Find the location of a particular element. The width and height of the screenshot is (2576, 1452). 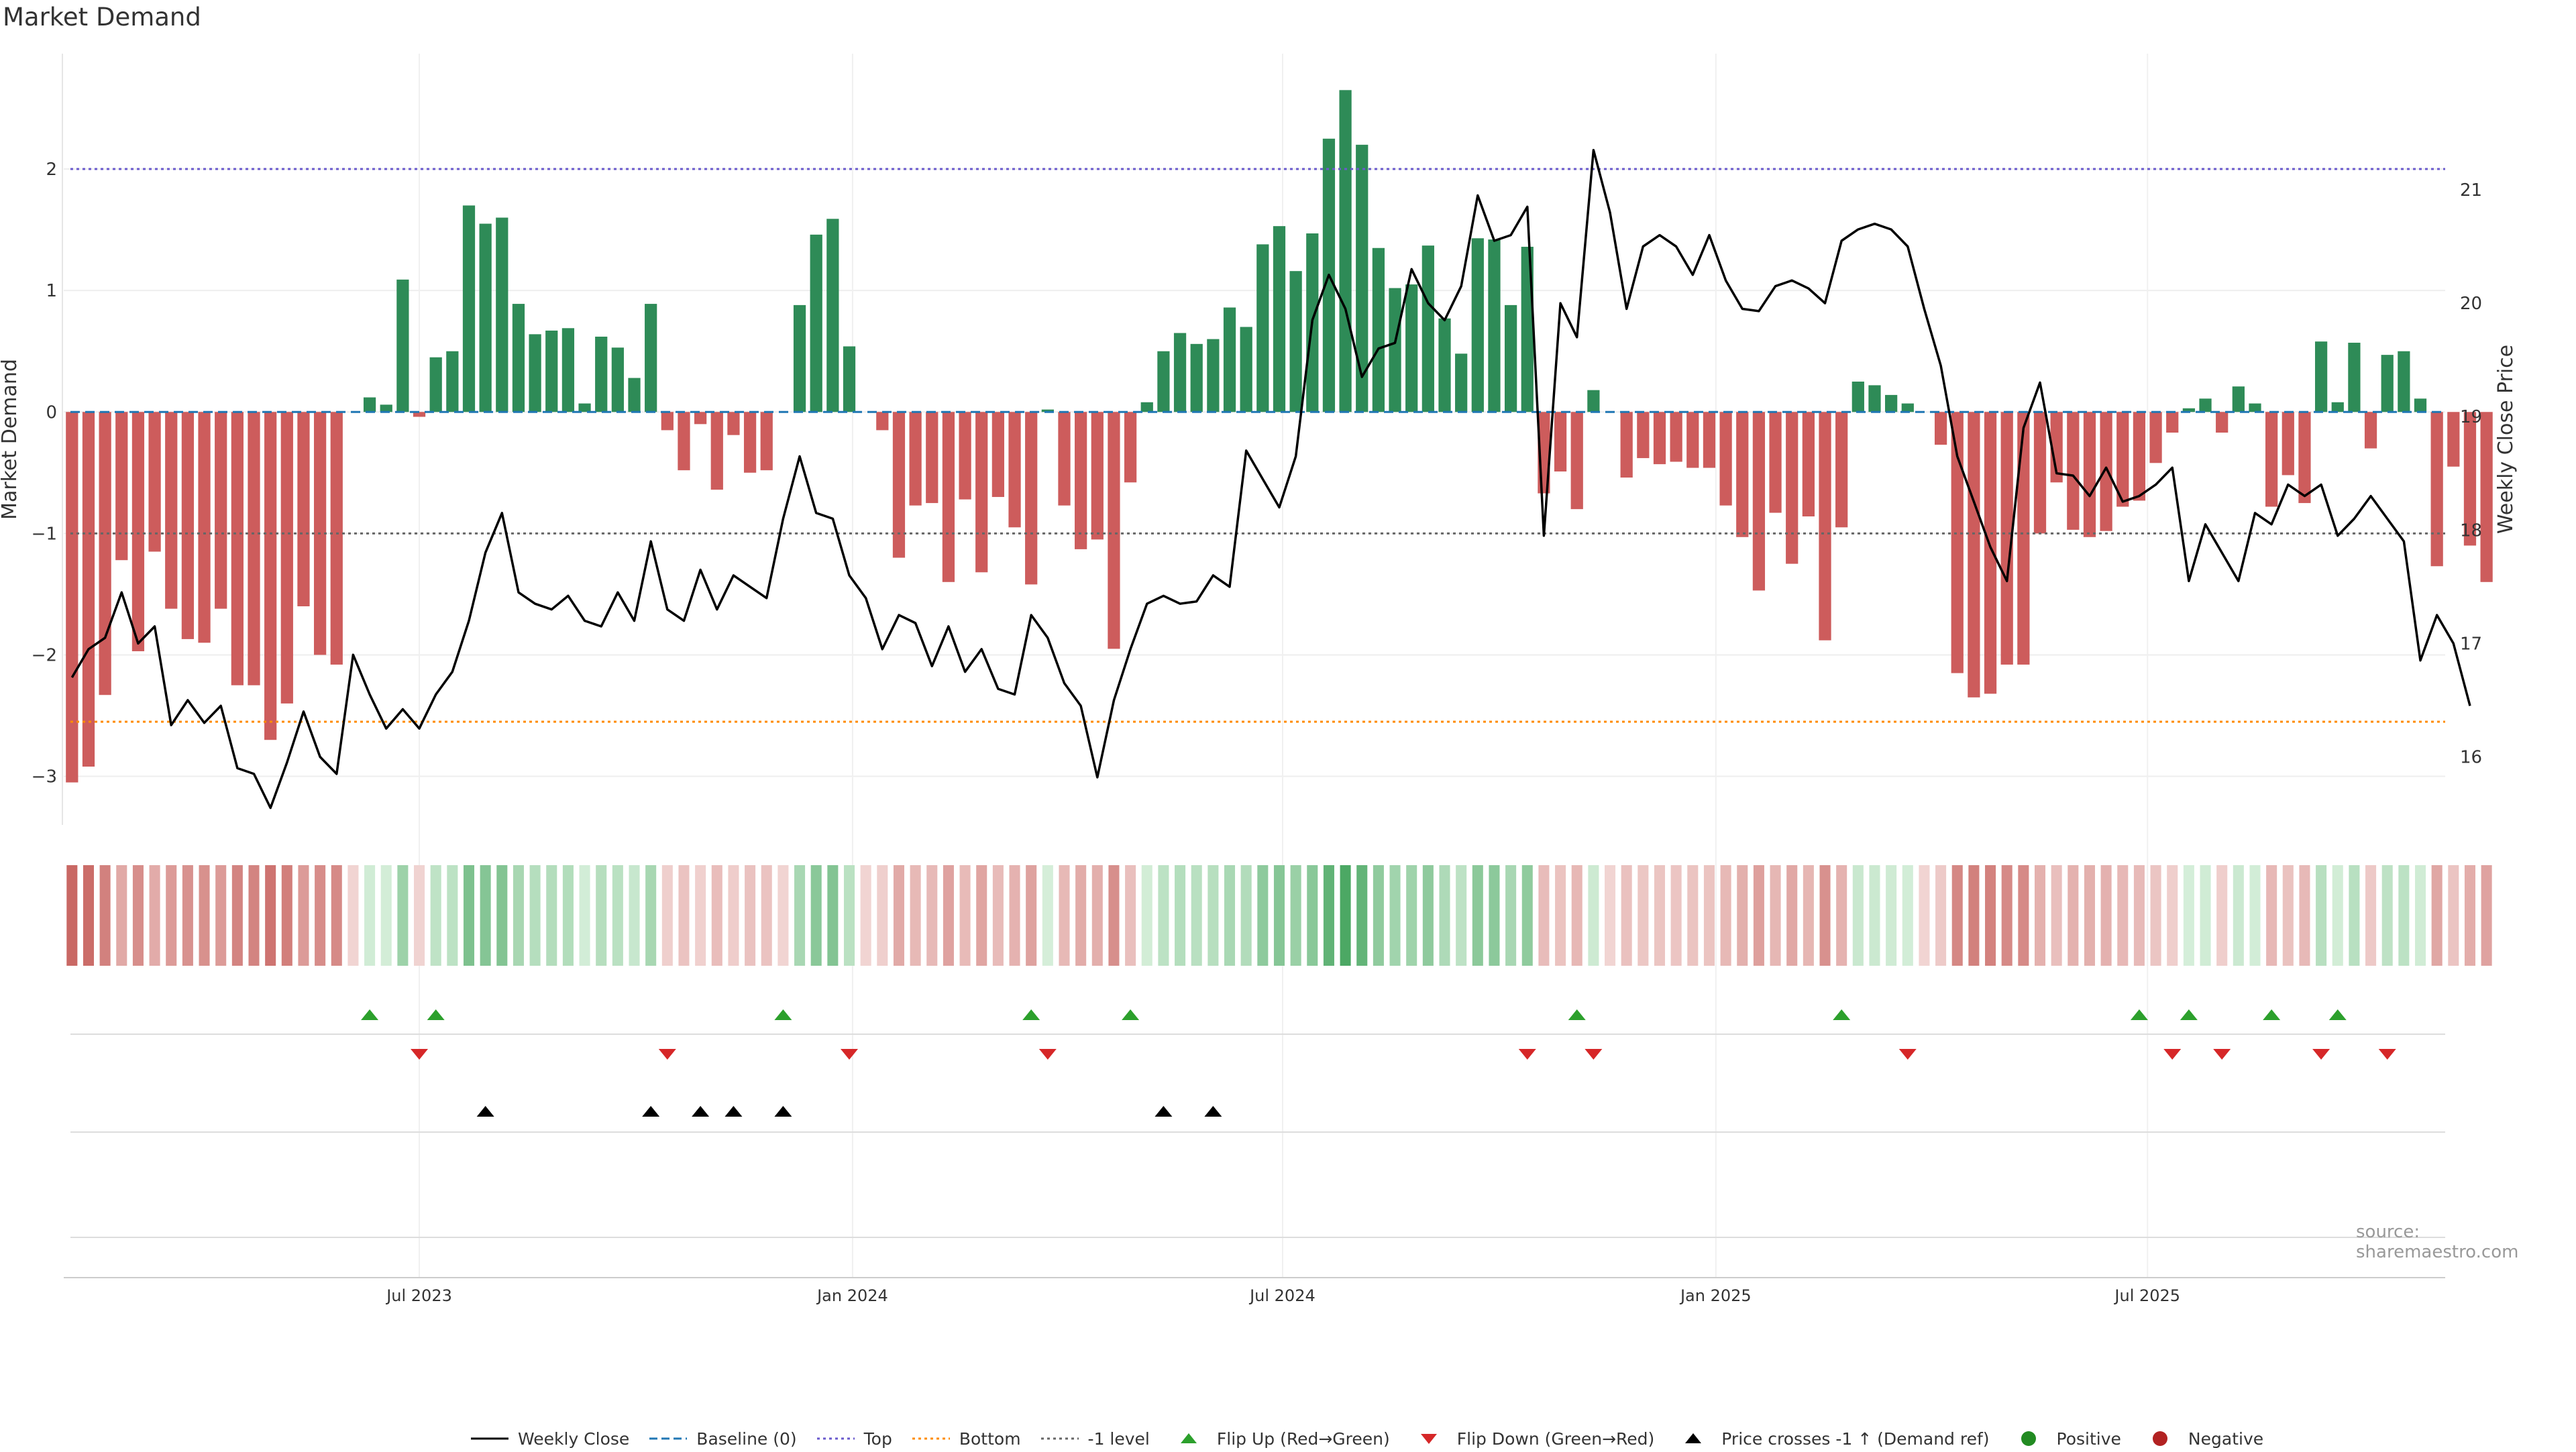

legend-item: Weekly Close is located at coordinates (549, 1439).